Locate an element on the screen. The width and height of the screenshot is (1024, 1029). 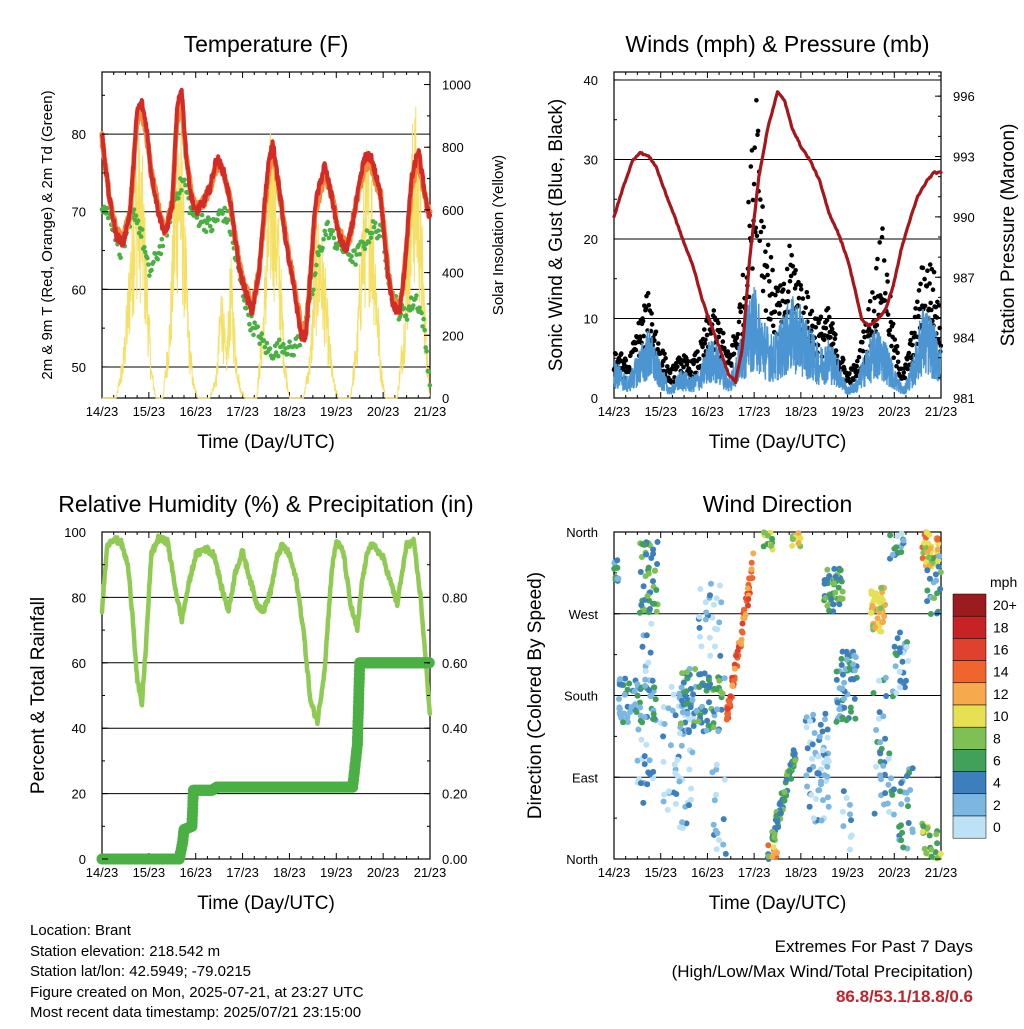
station-elevation: Station elevation: 218.542 m is located at coordinates (125, 951).